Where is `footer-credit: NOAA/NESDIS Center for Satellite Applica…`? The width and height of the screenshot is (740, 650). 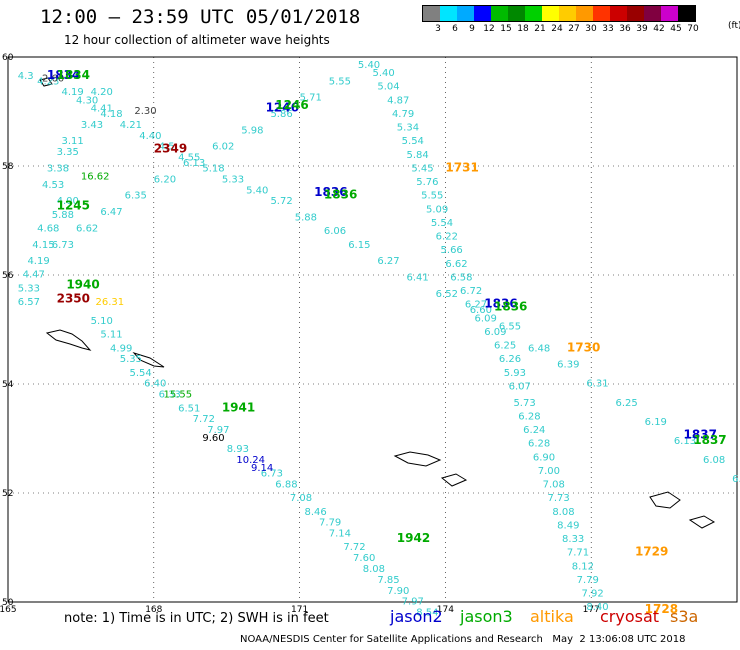
footer-credit: NOAA/NESDIS Center for Satellite Applica… is located at coordinates (463, 639).